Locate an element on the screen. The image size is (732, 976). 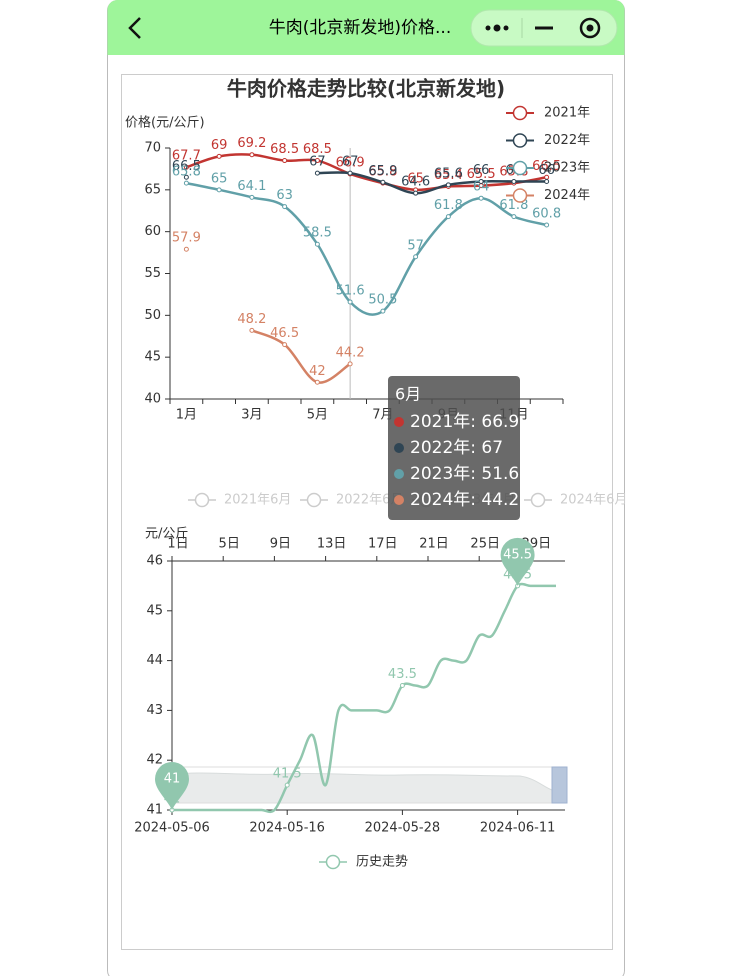
data-label: 48.2 is located at coordinates (251, 319).